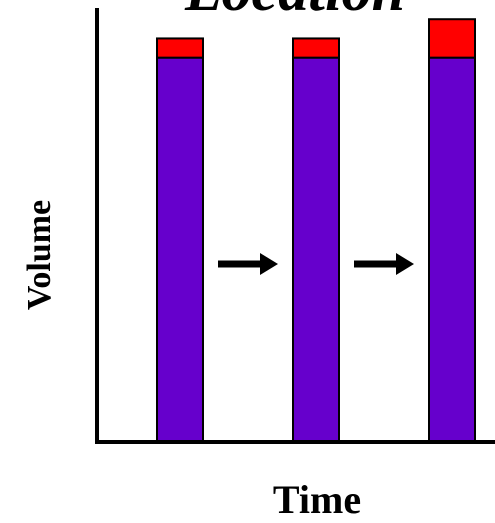 Image resolution: width=495 pixels, height=523 pixels. Describe the element at coordinates (39, 255) in the screenshot. I see `y-axis-label: Volume` at that location.